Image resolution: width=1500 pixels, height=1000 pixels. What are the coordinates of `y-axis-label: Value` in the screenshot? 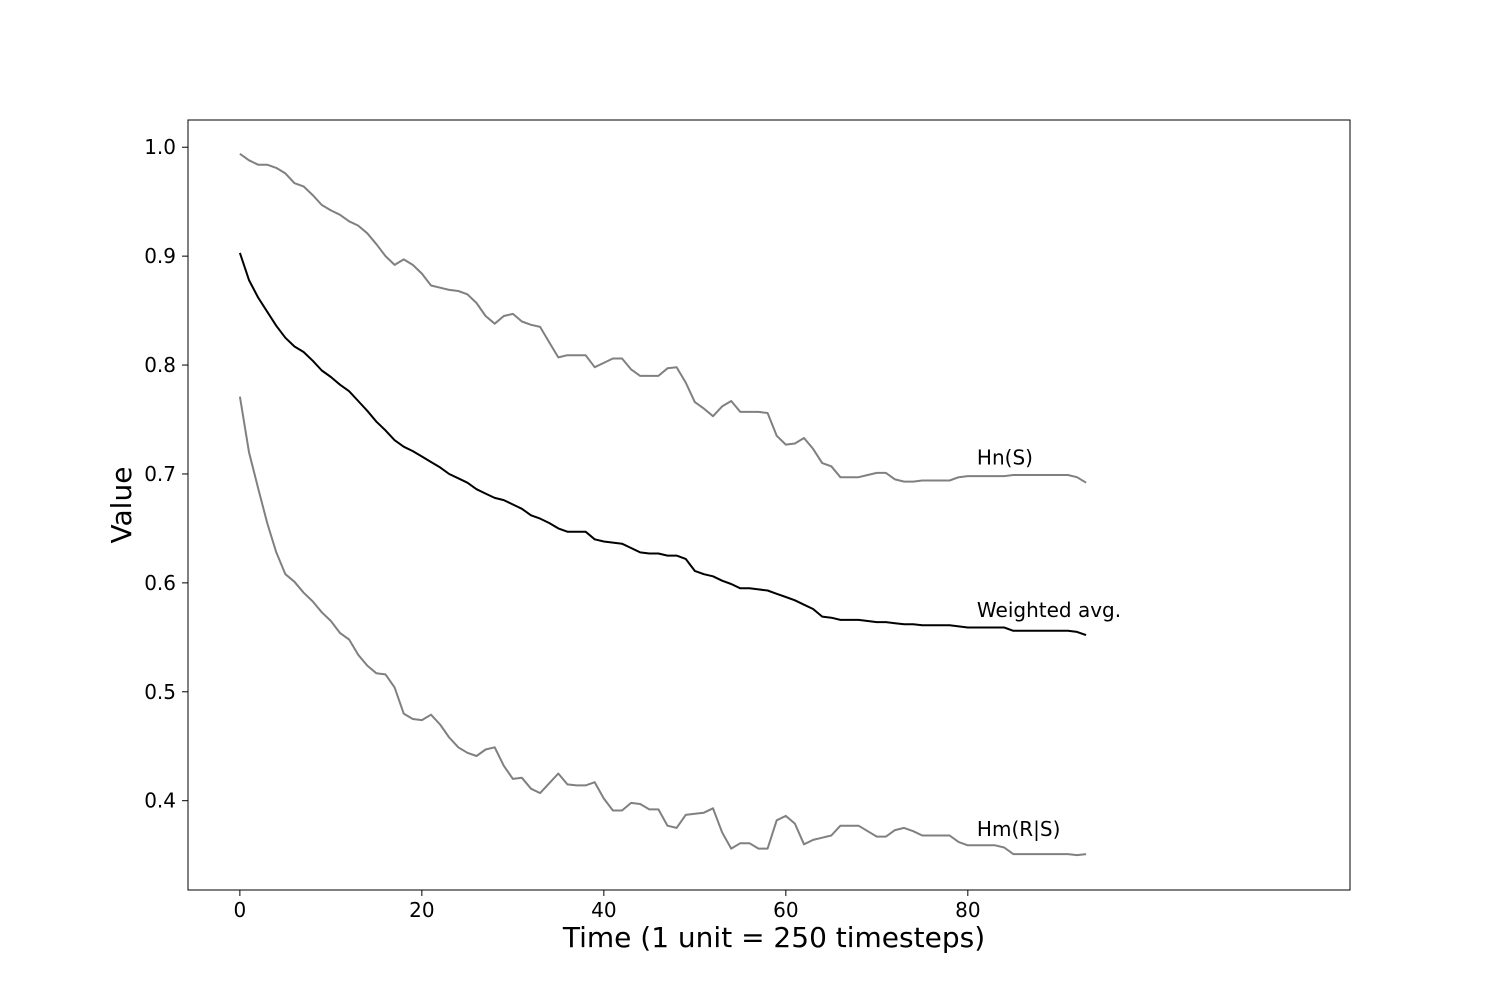 It's located at (121, 505).